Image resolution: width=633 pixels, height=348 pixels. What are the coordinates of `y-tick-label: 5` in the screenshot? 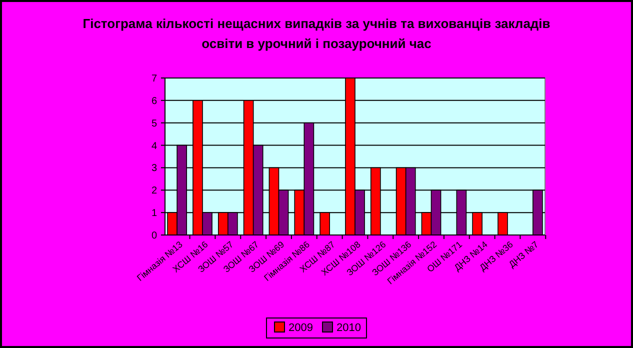 It's located at (154, 124).